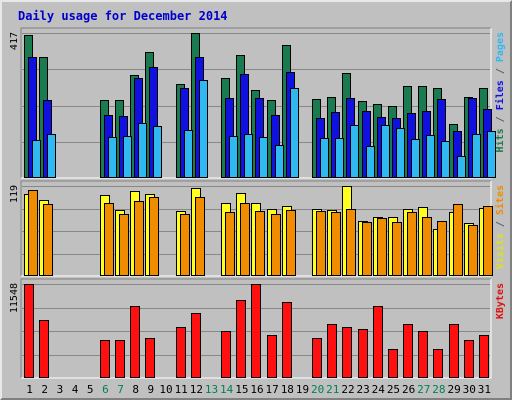  What do you see at coordinates (363, 389) in the screenshot?
I see `x-tick-label: 23` at bounding box center [363, 389].